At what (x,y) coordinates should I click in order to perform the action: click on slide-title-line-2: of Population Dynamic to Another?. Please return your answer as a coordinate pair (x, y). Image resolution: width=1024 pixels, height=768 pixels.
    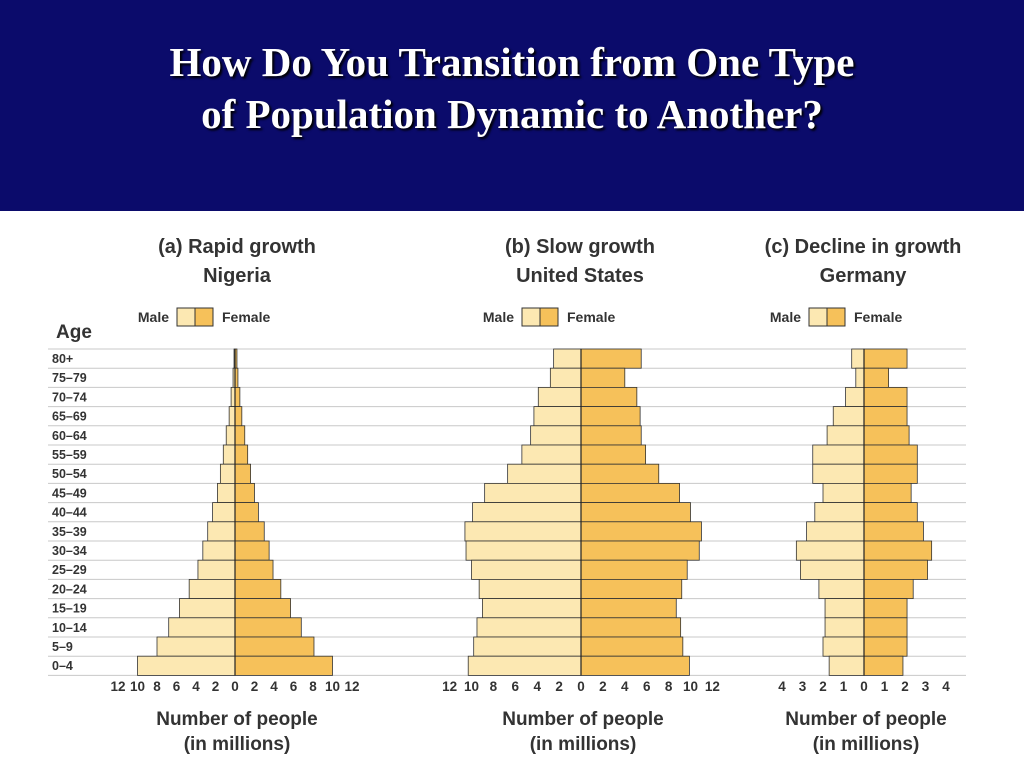
    Looking at the image, I should click on (512, 114).